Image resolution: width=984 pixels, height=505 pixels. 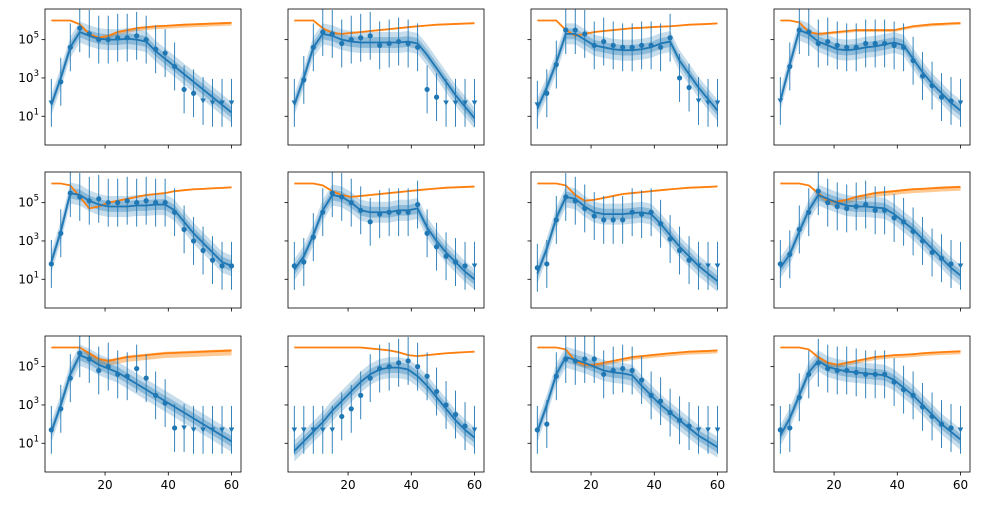 I want to click on y-tick-label: 10¹, so click(x=28, y=278).